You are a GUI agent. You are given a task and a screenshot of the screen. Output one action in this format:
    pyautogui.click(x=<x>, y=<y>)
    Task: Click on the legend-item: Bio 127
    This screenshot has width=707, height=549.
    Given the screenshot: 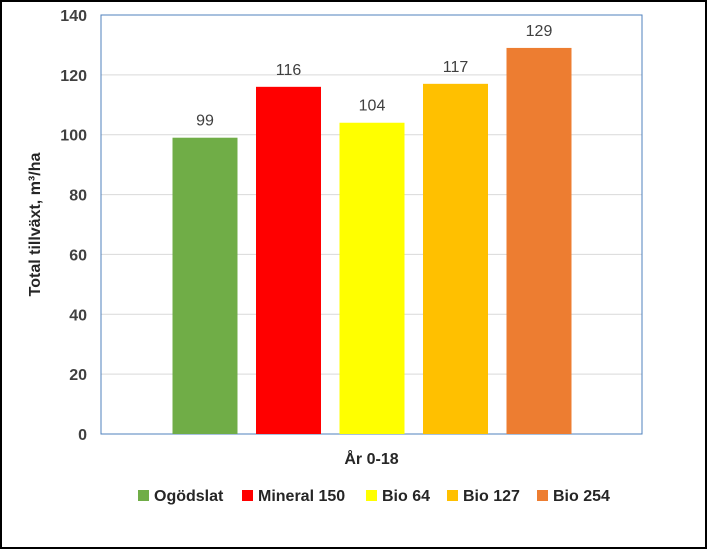 What is the action you would take?
    pyautogui.click(x=483, y=496)
    